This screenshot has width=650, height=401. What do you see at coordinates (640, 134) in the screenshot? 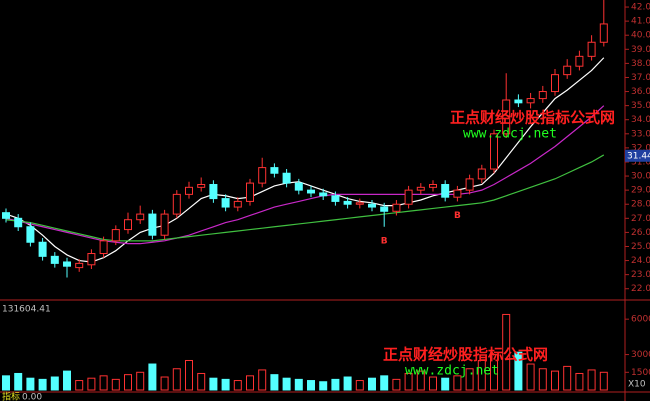
I see `y-tick-label: 33.00` at bounding box center [640, 134].